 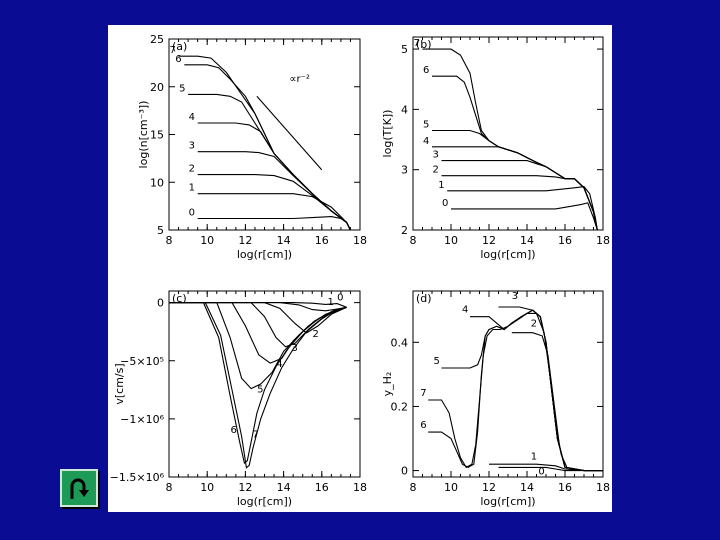 I want to click on panel-label: (d), so click(x=424, y=298).